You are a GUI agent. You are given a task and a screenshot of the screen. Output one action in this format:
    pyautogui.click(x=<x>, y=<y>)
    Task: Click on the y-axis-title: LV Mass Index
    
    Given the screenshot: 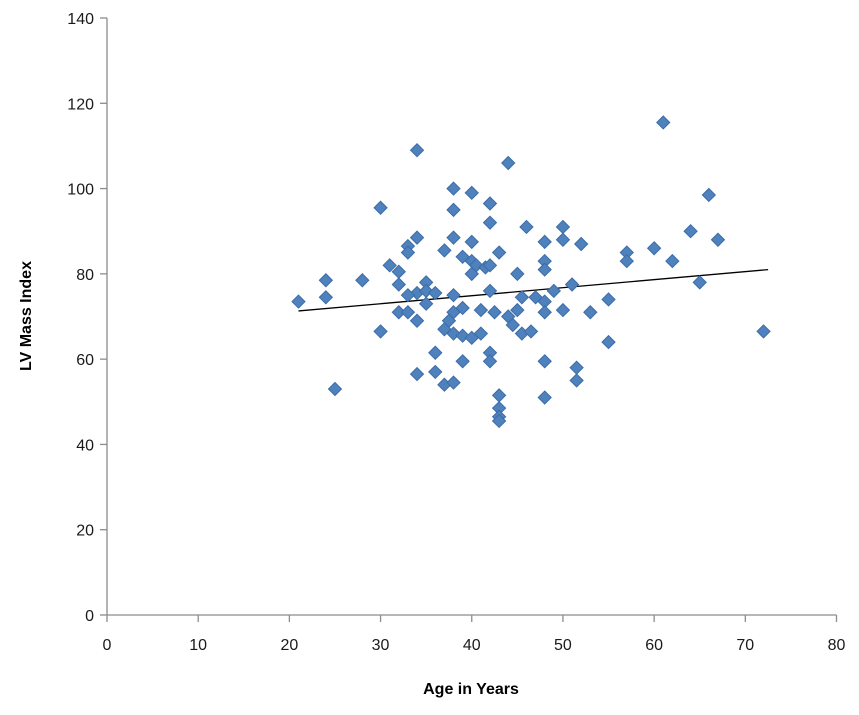 What is the action you would take?
    pyautogui.click(x=26, y=316)
    